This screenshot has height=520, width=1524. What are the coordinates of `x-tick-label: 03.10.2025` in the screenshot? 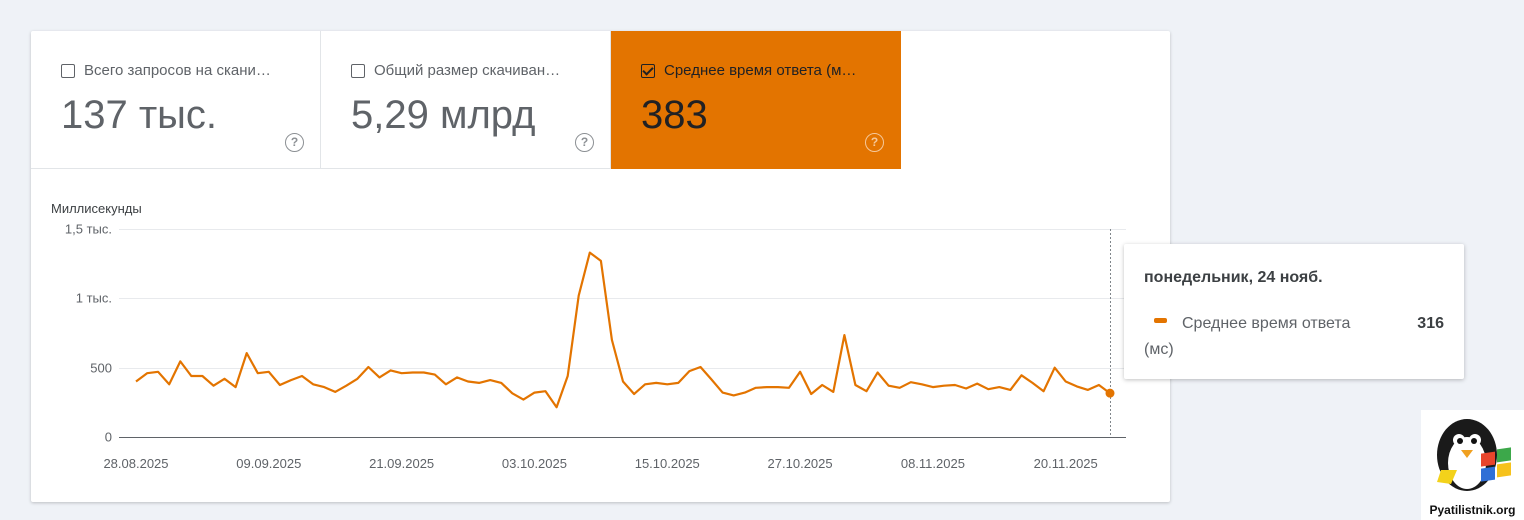 It's located at (534, 463).